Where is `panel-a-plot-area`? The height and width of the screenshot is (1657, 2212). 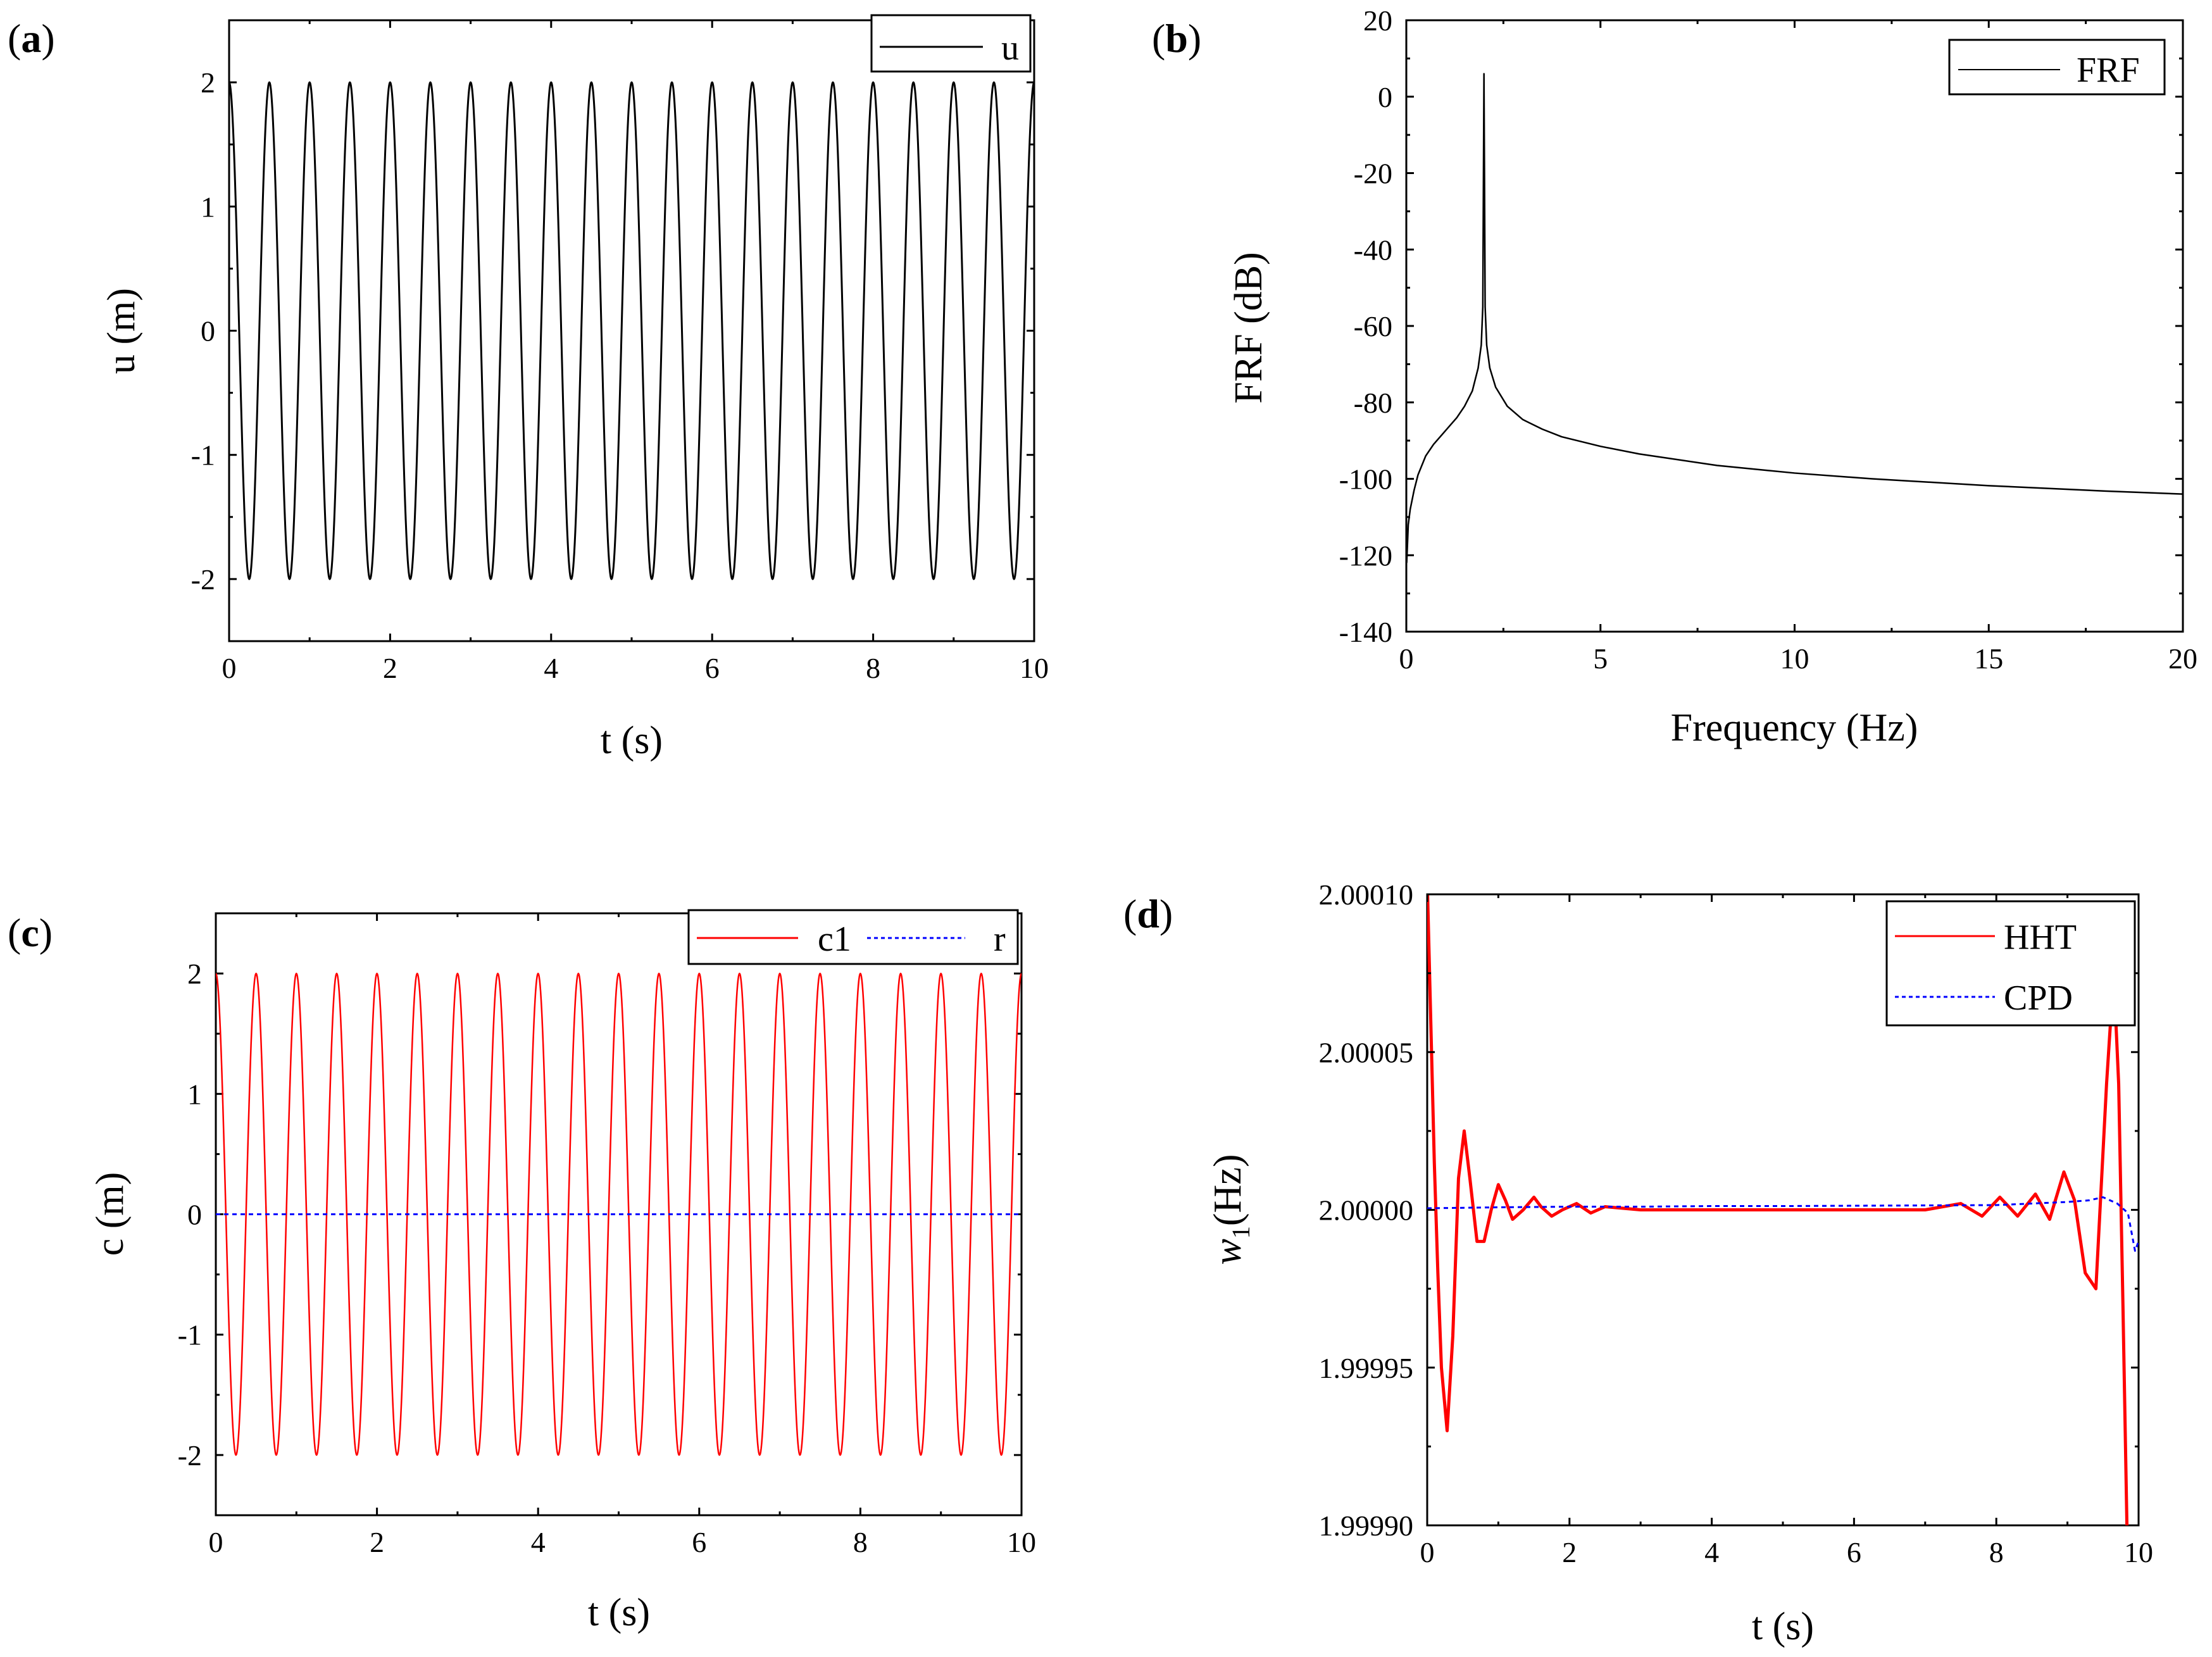
panel-a-plot-area is located at coordinates (632, 330).